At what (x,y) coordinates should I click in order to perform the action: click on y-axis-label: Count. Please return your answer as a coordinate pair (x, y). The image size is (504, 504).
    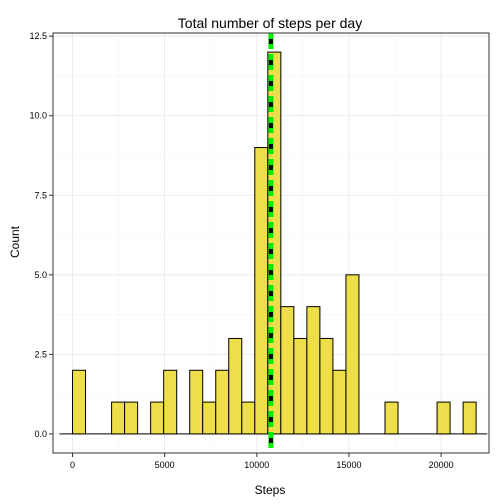
    Looking at the image, I should click on (15, 241).